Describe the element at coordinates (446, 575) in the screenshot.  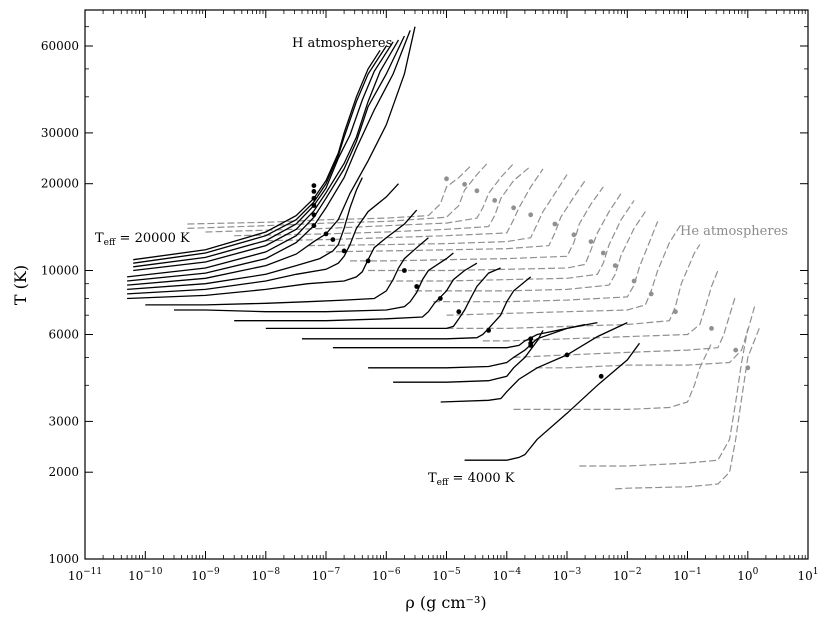
I see `x-tick-label: 10⁻⁵` at that location.